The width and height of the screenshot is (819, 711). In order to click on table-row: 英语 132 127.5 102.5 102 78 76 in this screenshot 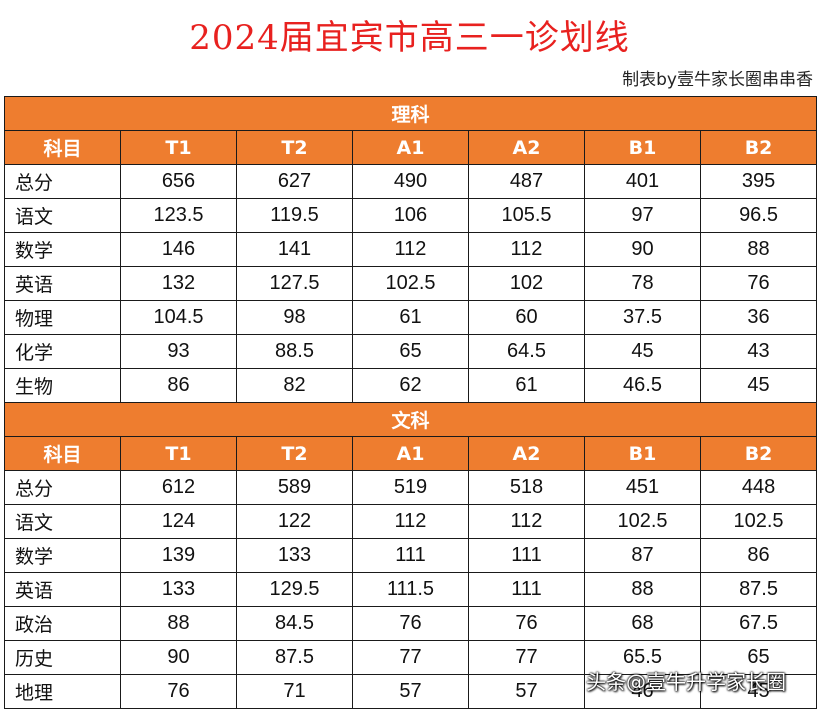, I will do `click(411, 283)`.